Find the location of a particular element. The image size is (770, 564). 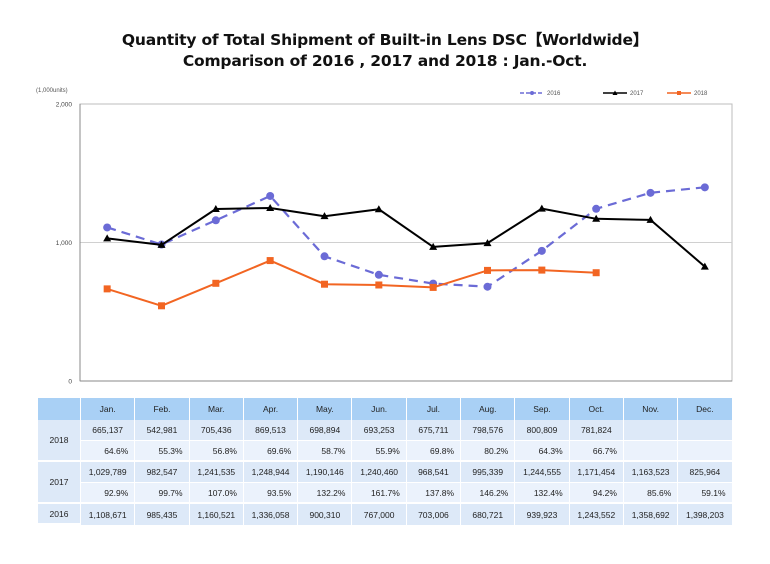

table-cell-percent: 64.6% is located at coordinates (108, 451).